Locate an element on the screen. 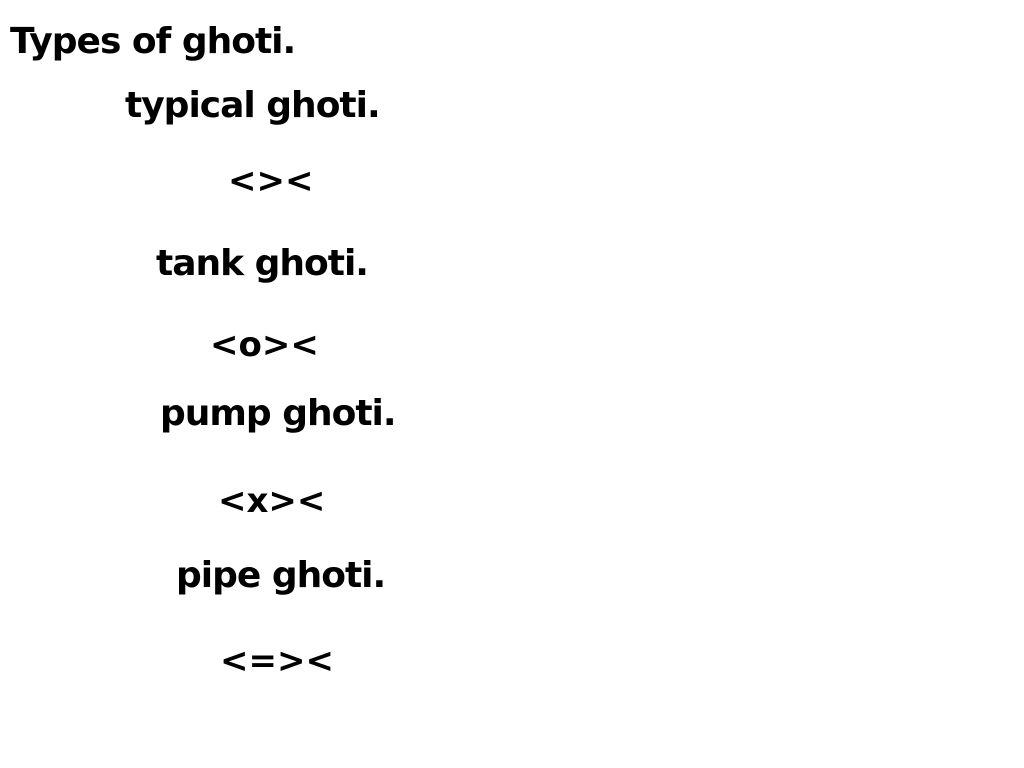  ghoti-glyph: <o>< is located at coordinates (264, 345).